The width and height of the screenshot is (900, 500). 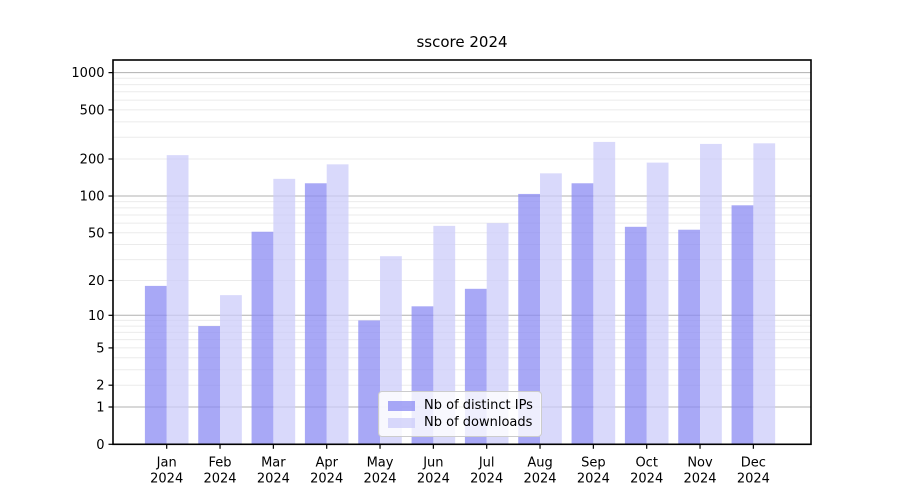 What do you see at coordinates (326, 462) in the screenshot?
I see `x-tick-label-month: Apr` at bounding box center [326, 462].